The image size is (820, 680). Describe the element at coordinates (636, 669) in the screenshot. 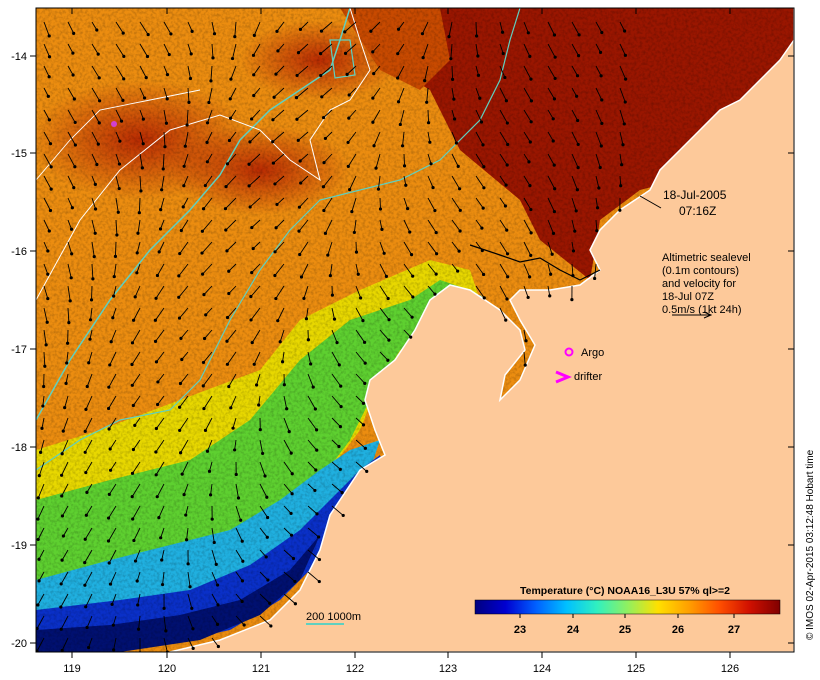

I see `lon-tick-label: 125` at that location.